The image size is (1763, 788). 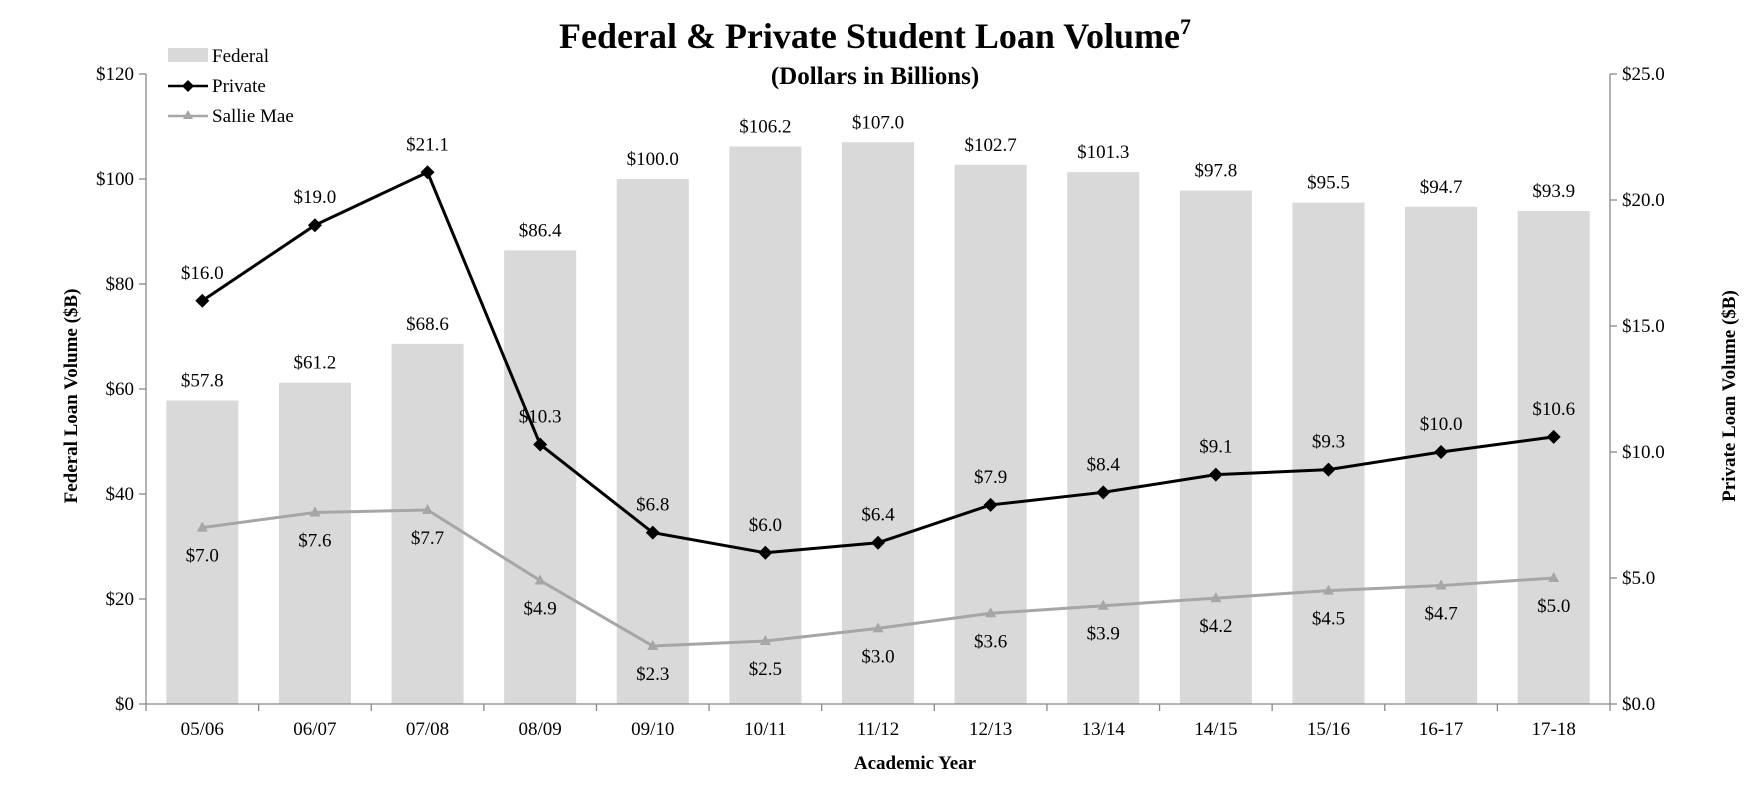 What do you see at coordinates (765, 729) in the screenshot?
I see `x-tick-label-5: 10/11` at bounding box center [765, 729].